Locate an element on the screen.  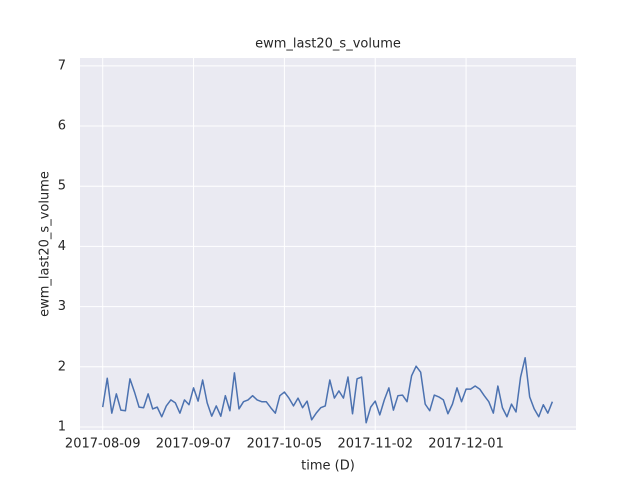
chart-title: ewm_last20_s_volume is located at coordinates (328, 44).